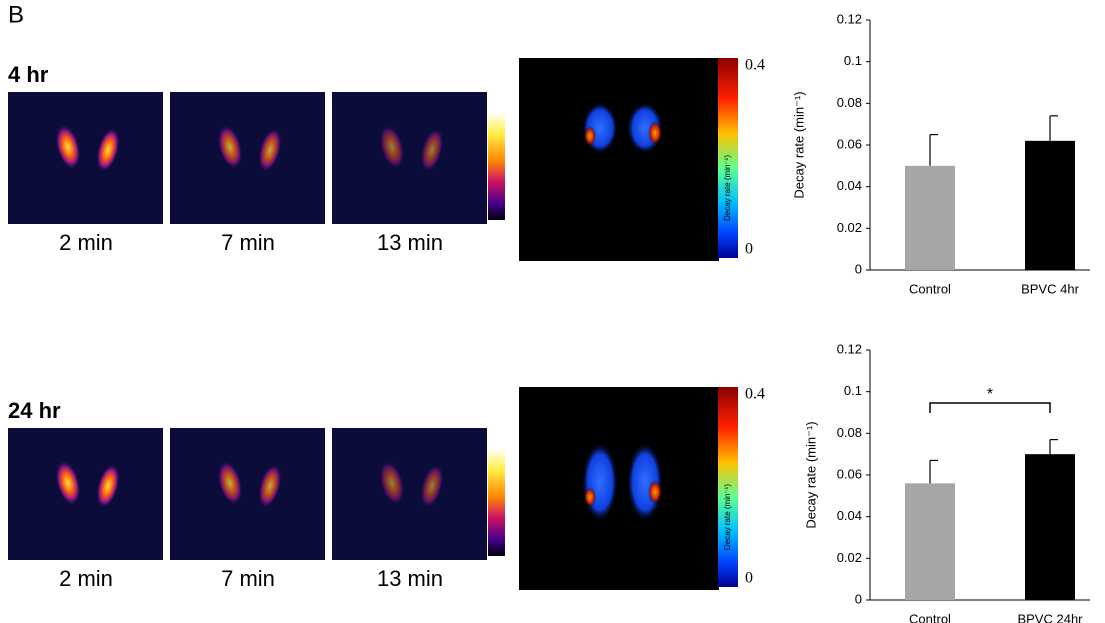  Describe the element at coordinates (16, 14) in the screenshot. I see `panel-label: B` at that location.